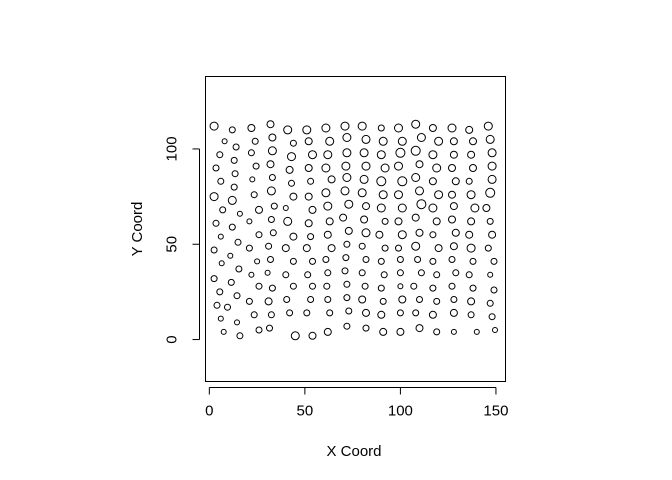 The height and width of the screenshot is (480, 672). Describe the element at coordinates (400, 411) in the screenshot. I see `x-tick-label: 100` at that location.